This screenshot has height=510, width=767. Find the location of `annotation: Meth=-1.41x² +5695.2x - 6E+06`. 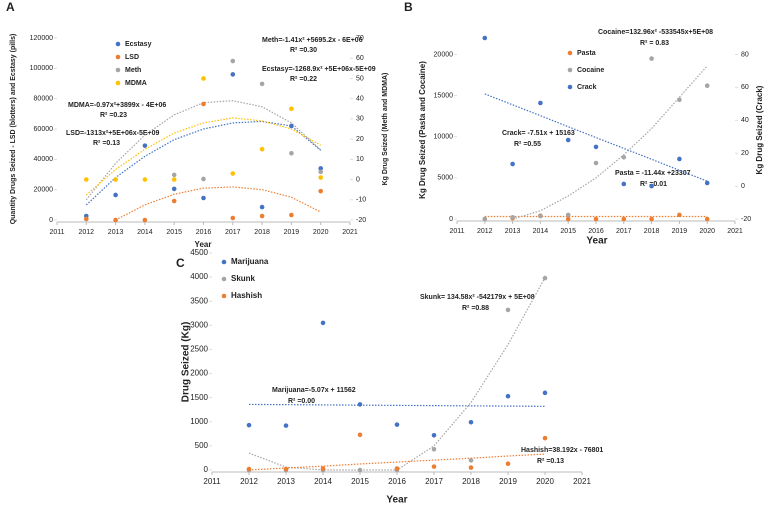

annotation: Meth=-1.41x² +5695.2x - 6E+06 is located at coordinates (312, 40).